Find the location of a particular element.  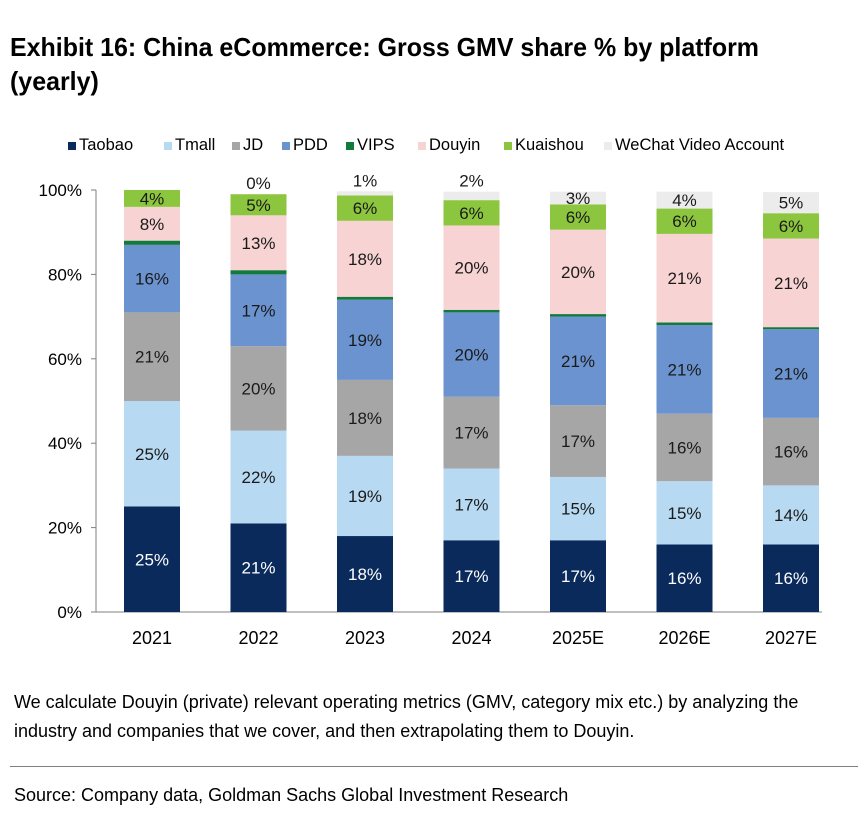

bar-douyin-2022 is located at coordinates (258, 243).